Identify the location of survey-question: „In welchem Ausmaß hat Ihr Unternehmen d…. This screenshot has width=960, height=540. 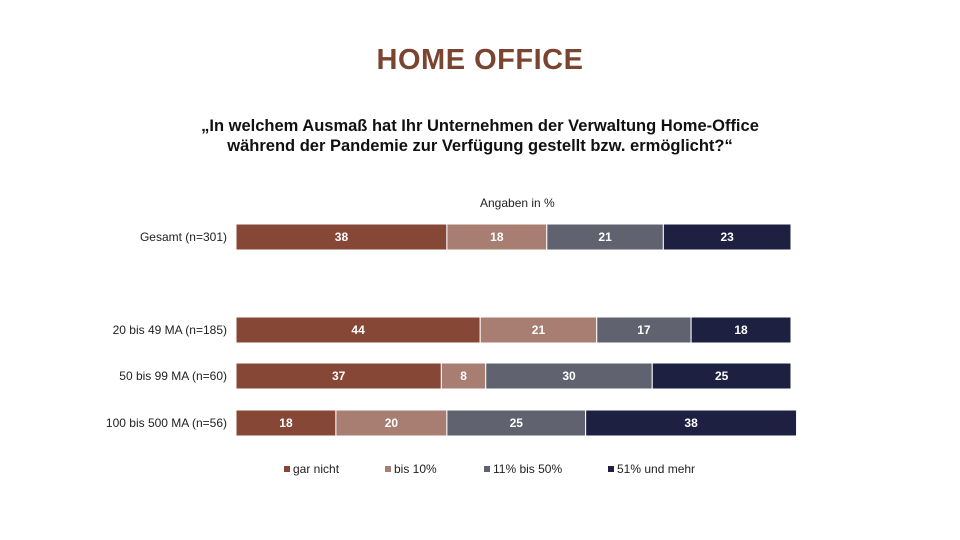
(480, 136).